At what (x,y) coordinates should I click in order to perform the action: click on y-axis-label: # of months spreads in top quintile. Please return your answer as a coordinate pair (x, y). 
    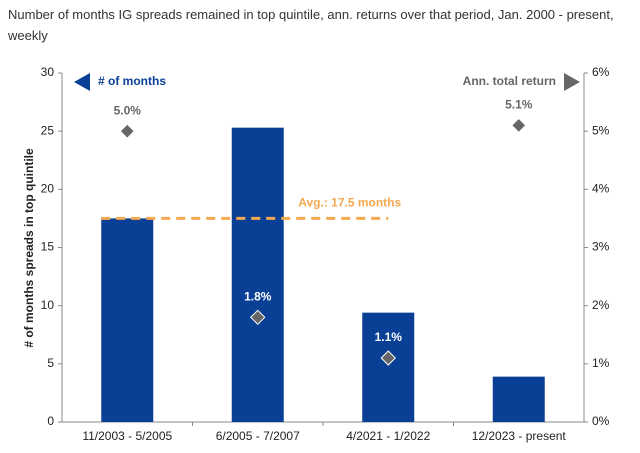
    Looking at the image, I should click on (29, 248).